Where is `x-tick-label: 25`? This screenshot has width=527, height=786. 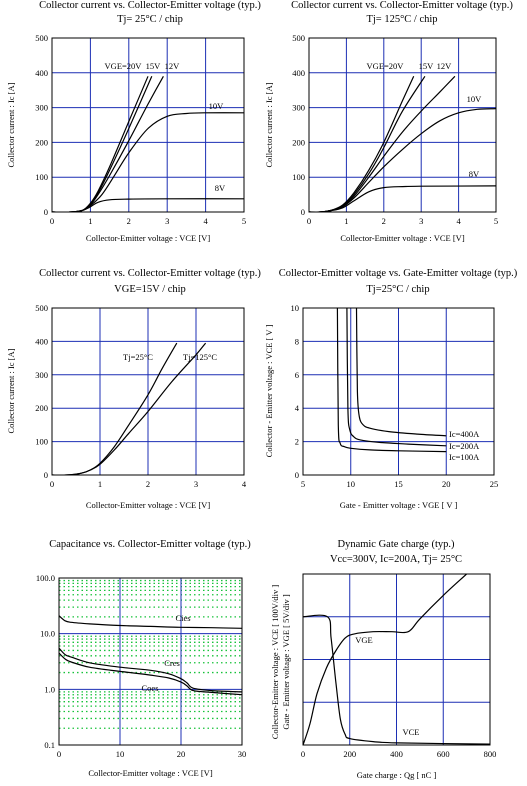 x-tick-label: 25 is located at coordinates (494, 484).